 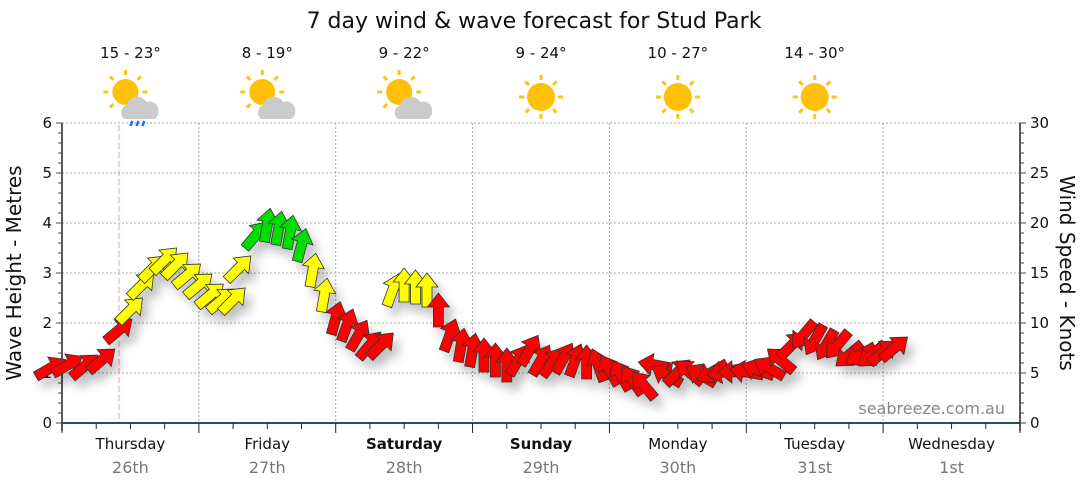 What do you see at coordinates (1067, 273) in the screenshot?
I see `y-axis-right-label: Wind Speed - Knots` at bounding box center [1067, 273].